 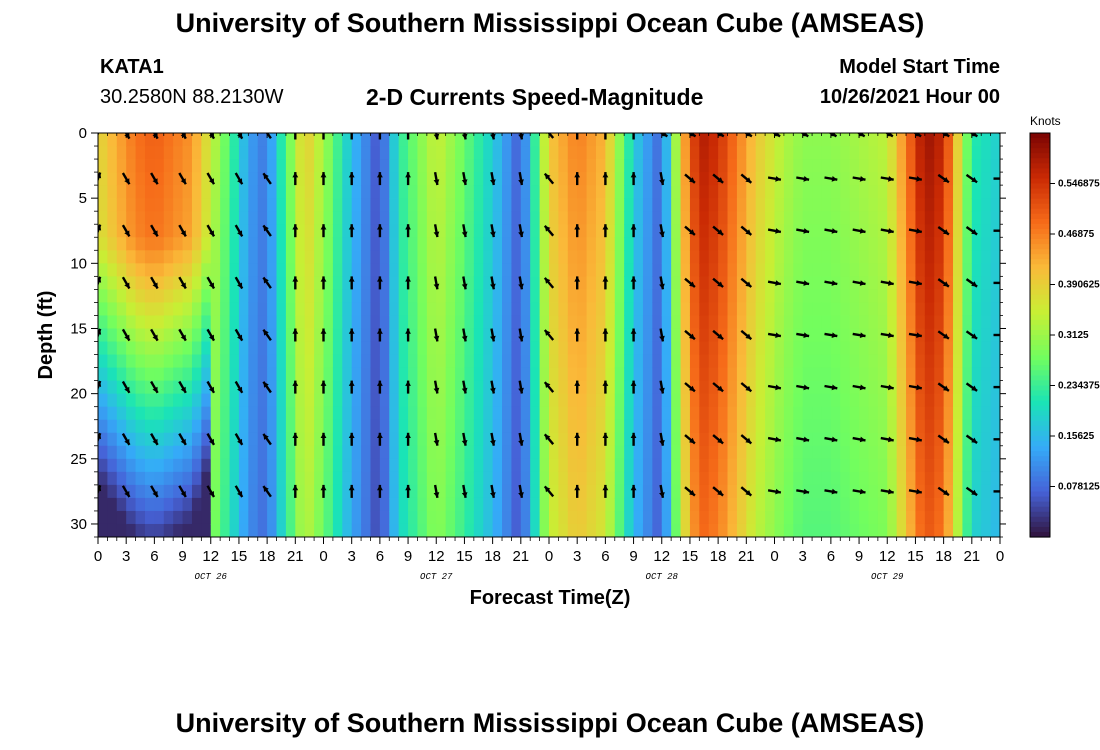 What do you see at coordinates (211, 577) in the screenshot?
I see `day-label: OCT 26` at bounding box center [211, 577].